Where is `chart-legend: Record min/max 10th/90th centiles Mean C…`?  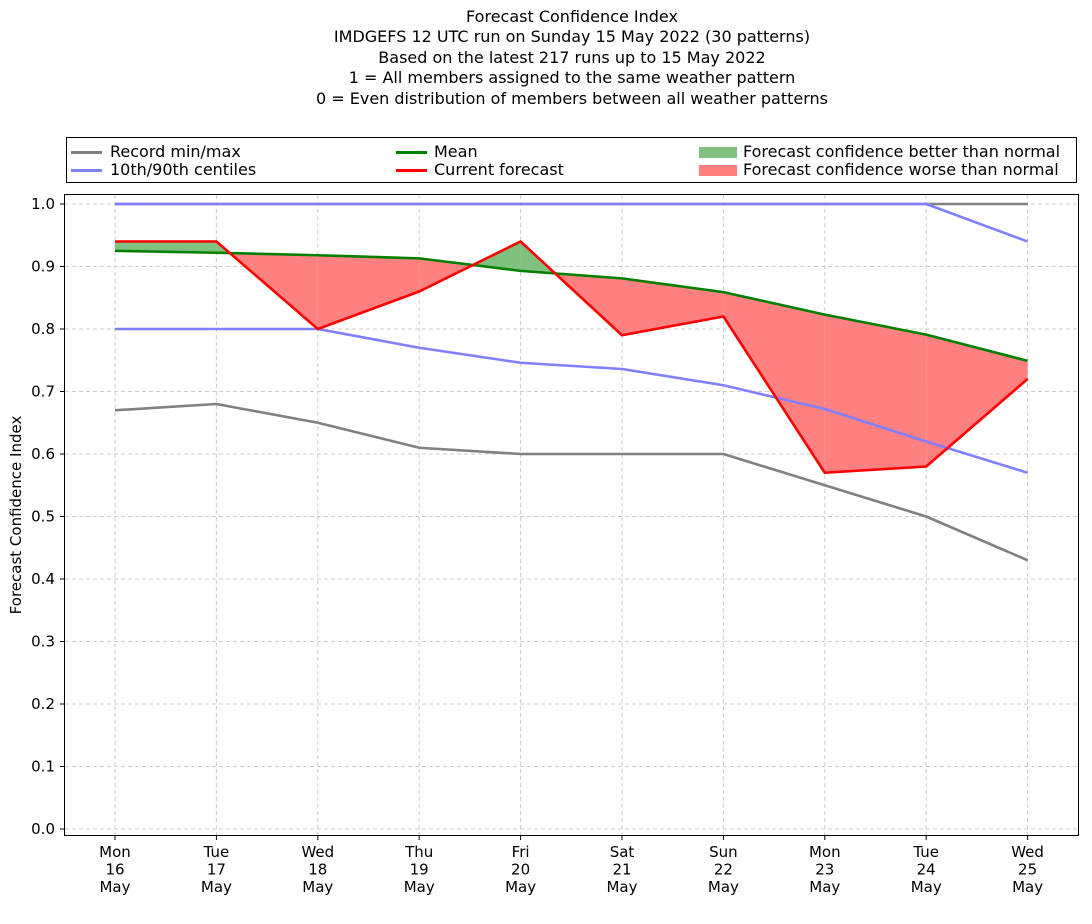 chart-legend: Record min/max 10th/90th centiles Mean C… is located at coordinates (571, 160).